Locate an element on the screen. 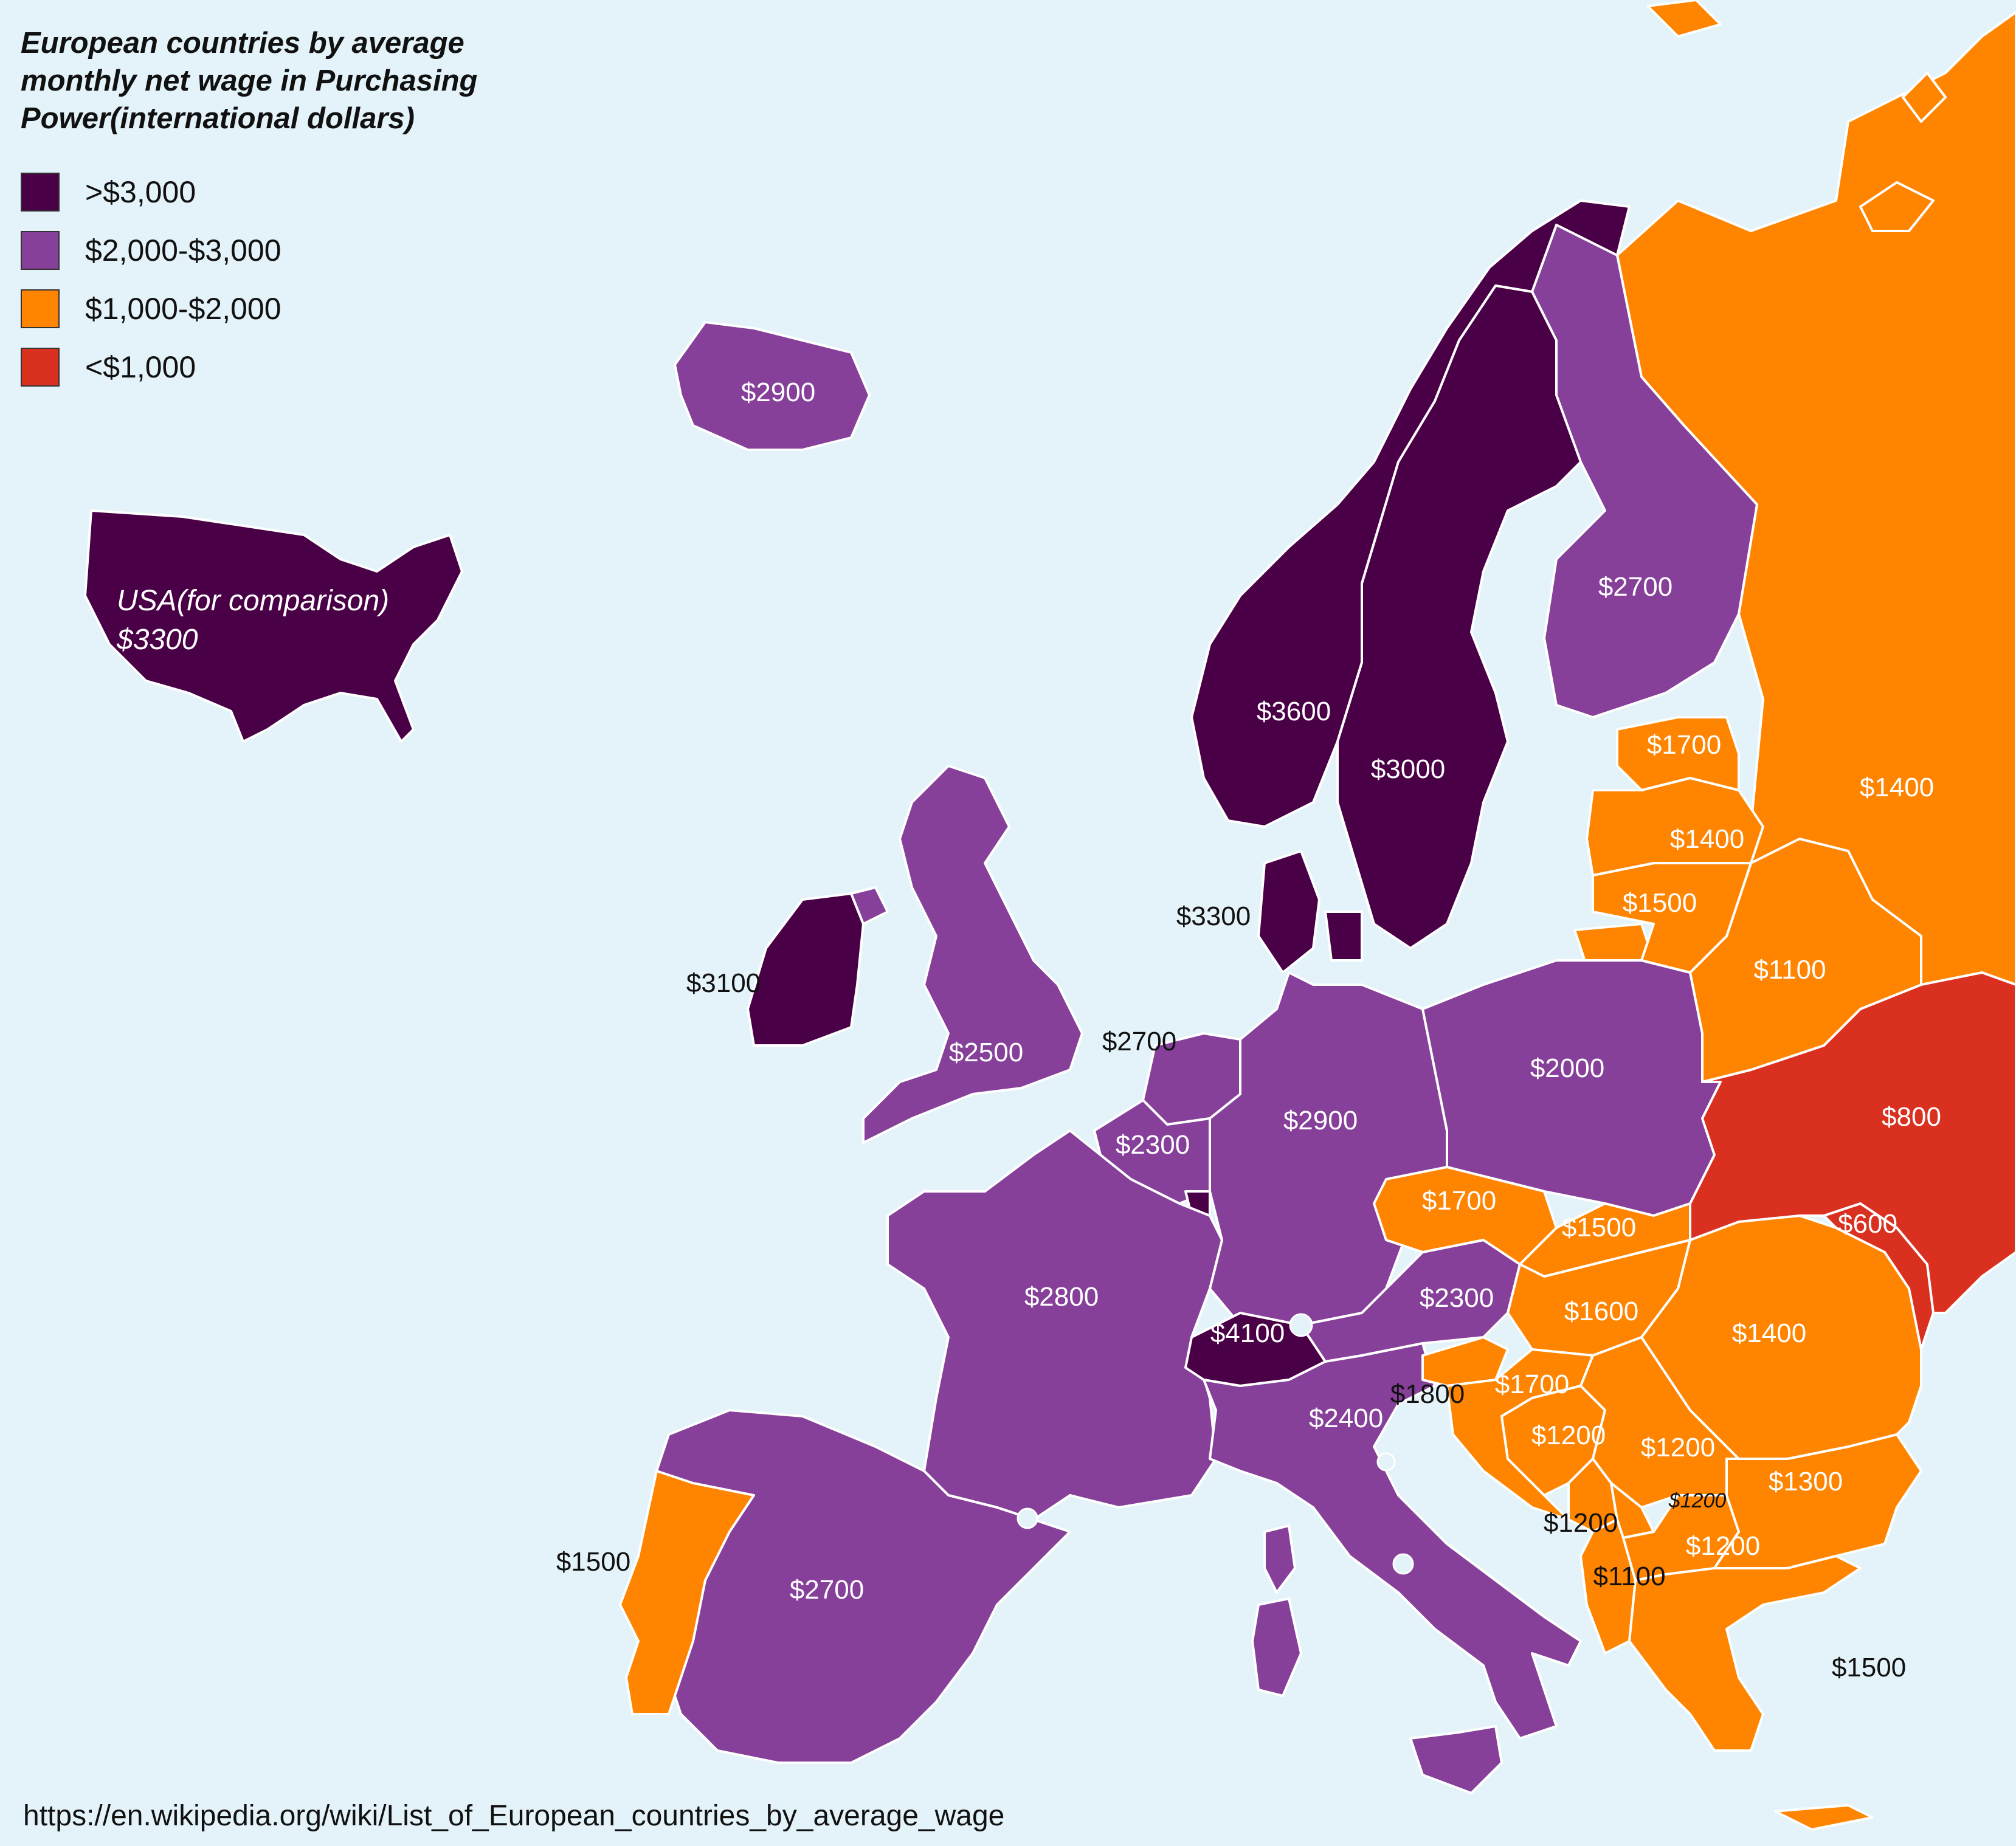 This screenshot has height=1846, width=2016. label-ukraine: $800 is located at coordinates (1911, 1117).